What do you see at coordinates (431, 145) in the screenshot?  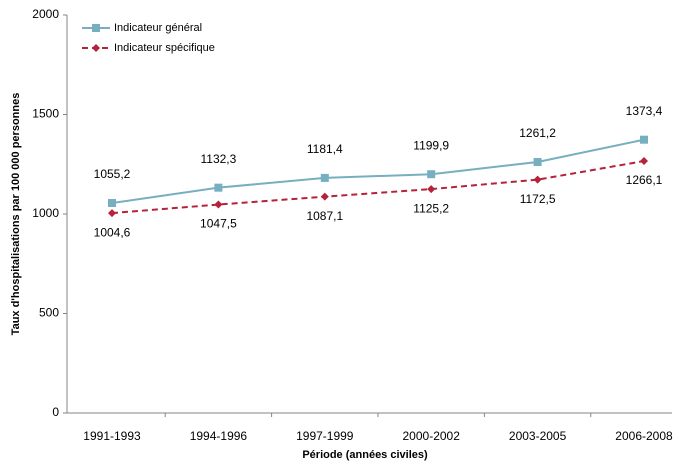 I see `data-label: 1199,9` at bounding box center [431, 145].